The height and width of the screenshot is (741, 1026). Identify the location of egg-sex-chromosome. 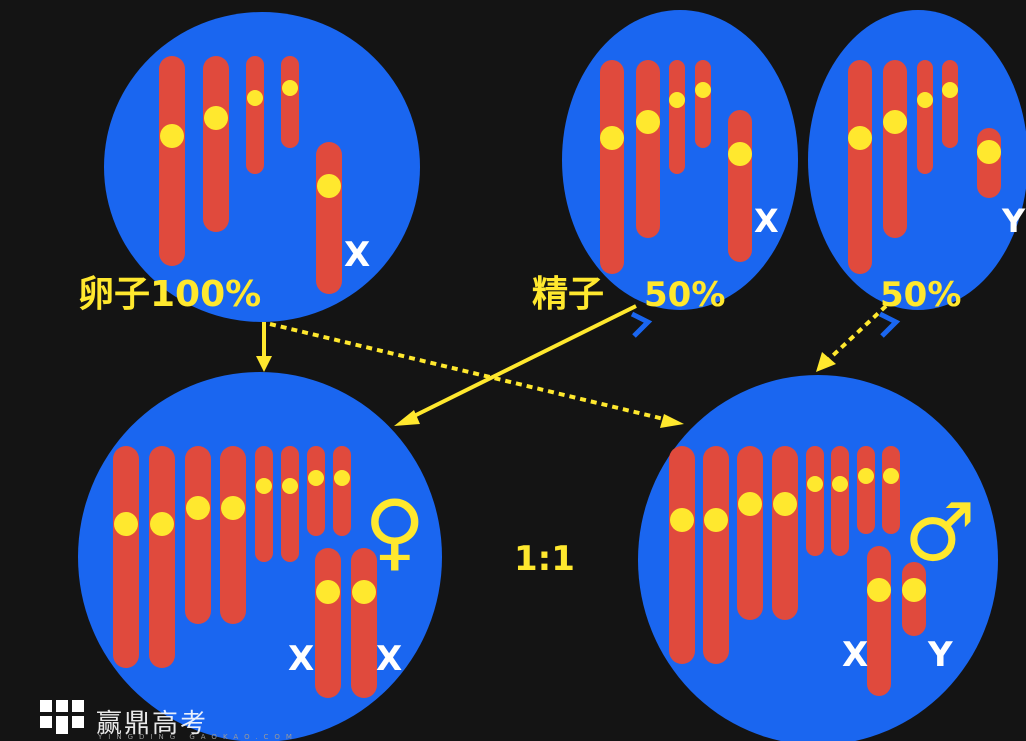
(329, 218).